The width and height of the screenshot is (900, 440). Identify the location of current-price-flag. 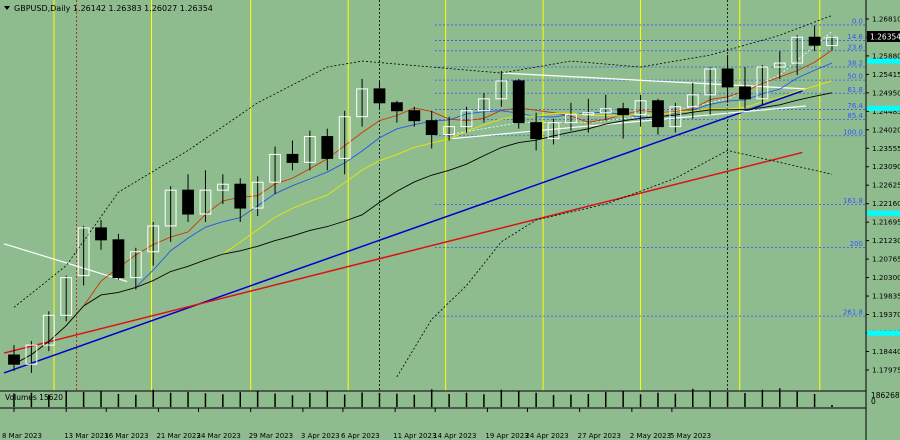
(883, 36).